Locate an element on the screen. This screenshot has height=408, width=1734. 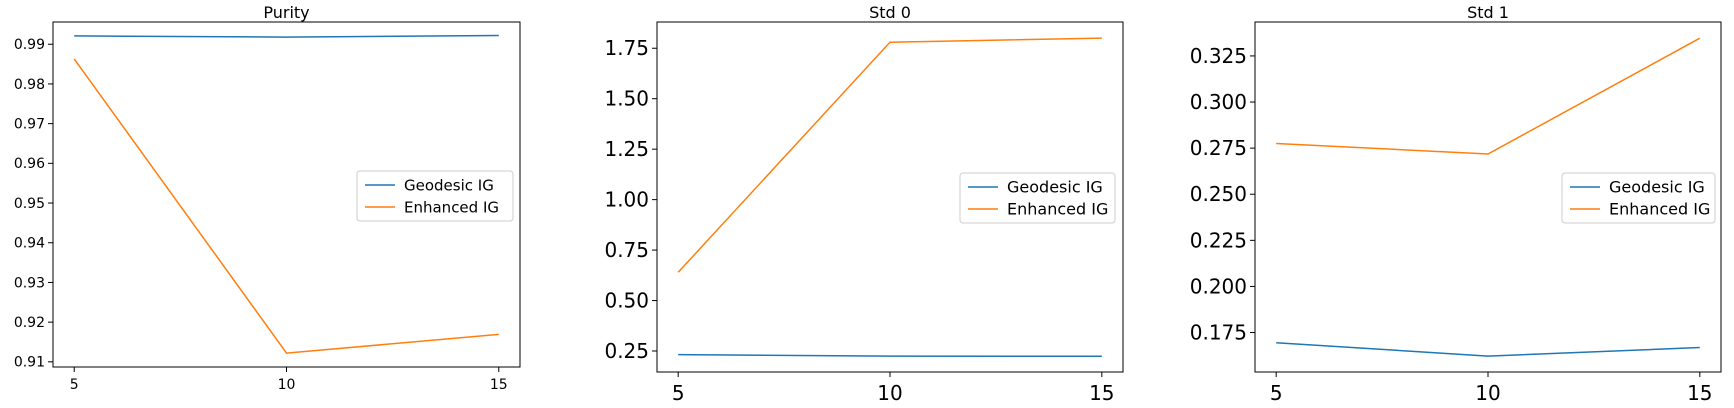
y-tick-label: 0.250 is located at coordinates (1218, 194).